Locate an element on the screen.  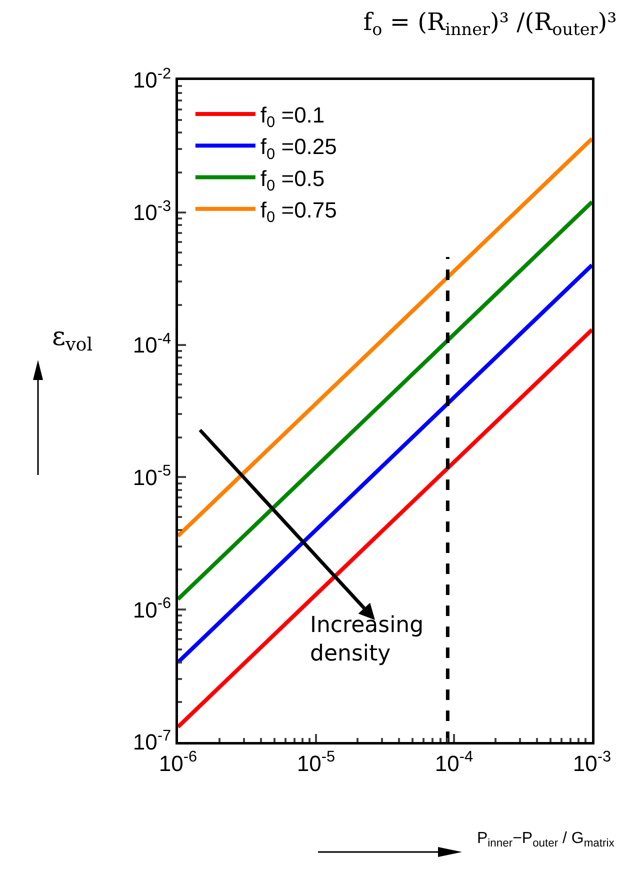
y-axis-title: ε$_{vol}$ is located at coordinates (72, 339).